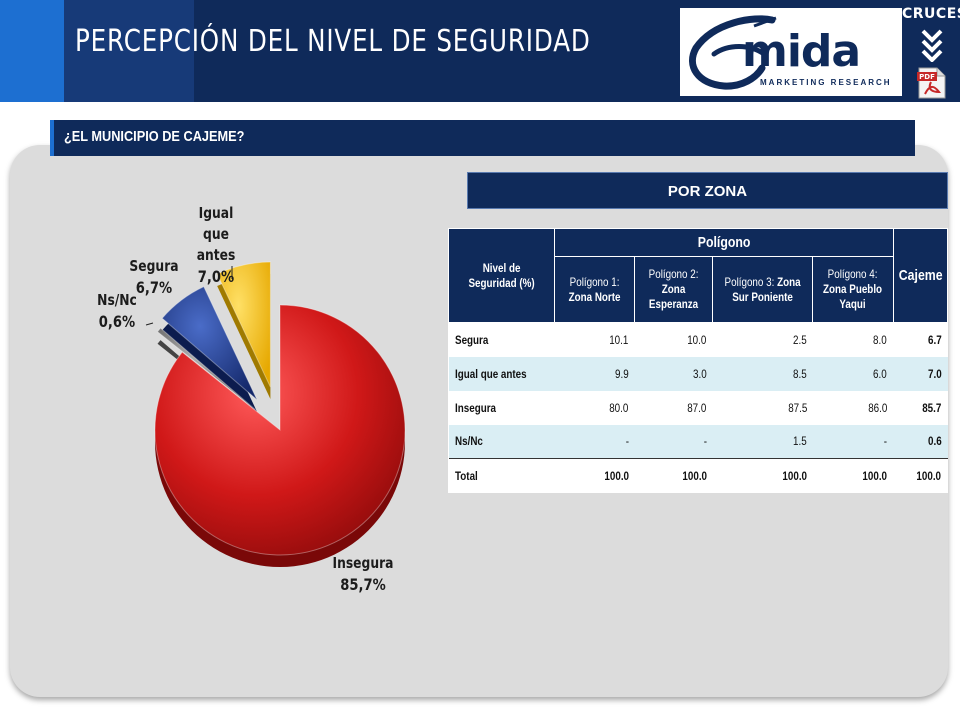  I want to click on pie-label-nsnc-pct: 0,6%, so click(117, 321).